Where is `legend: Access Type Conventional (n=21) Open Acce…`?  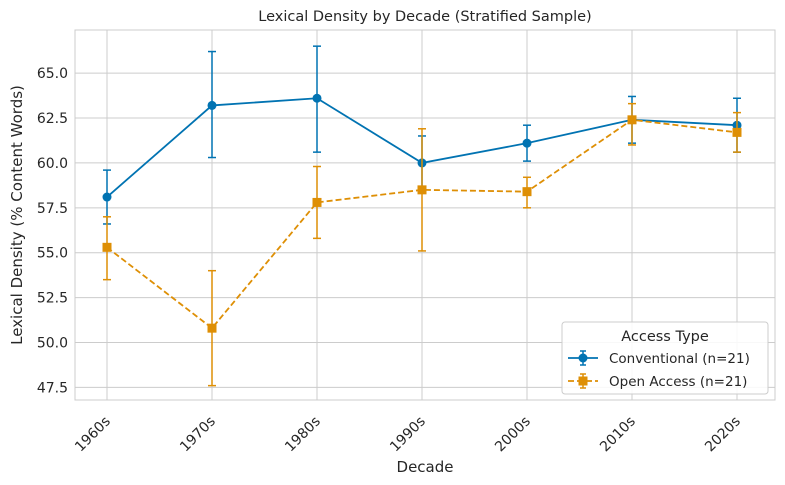 legend: Access Type Conventional (n=21) Open Acce… is located at coordinates (665, 358).